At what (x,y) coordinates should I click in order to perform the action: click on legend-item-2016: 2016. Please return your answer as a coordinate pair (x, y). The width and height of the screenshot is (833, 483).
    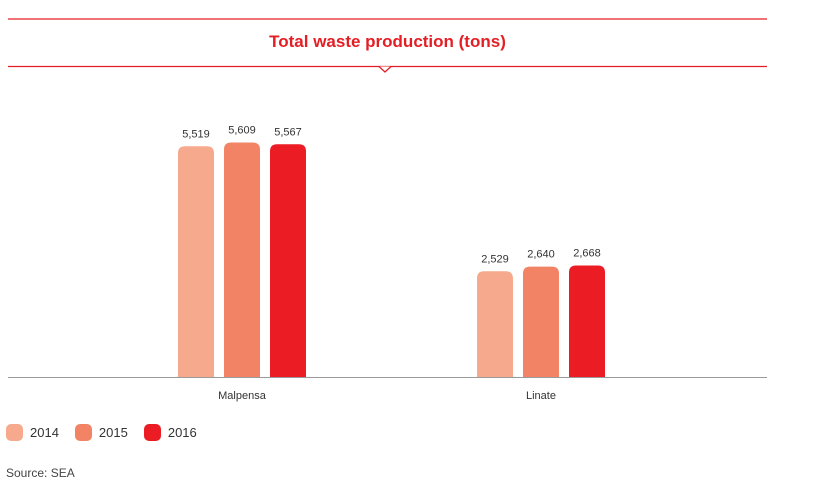
    Looking at the image, I should click on (170, 432).